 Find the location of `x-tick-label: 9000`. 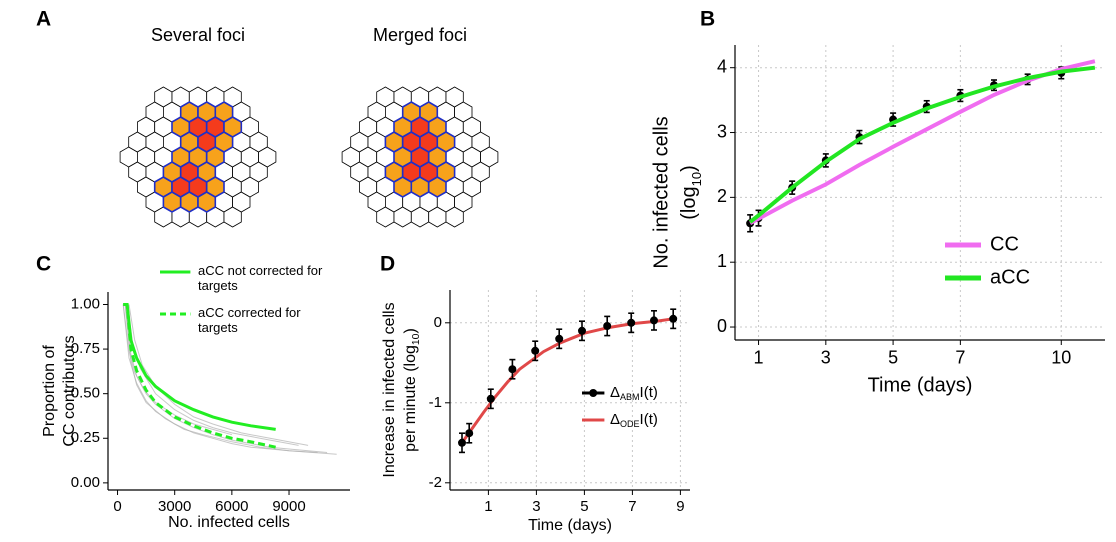

x-tick-label: 9000 is located at coordinates (288, 506).